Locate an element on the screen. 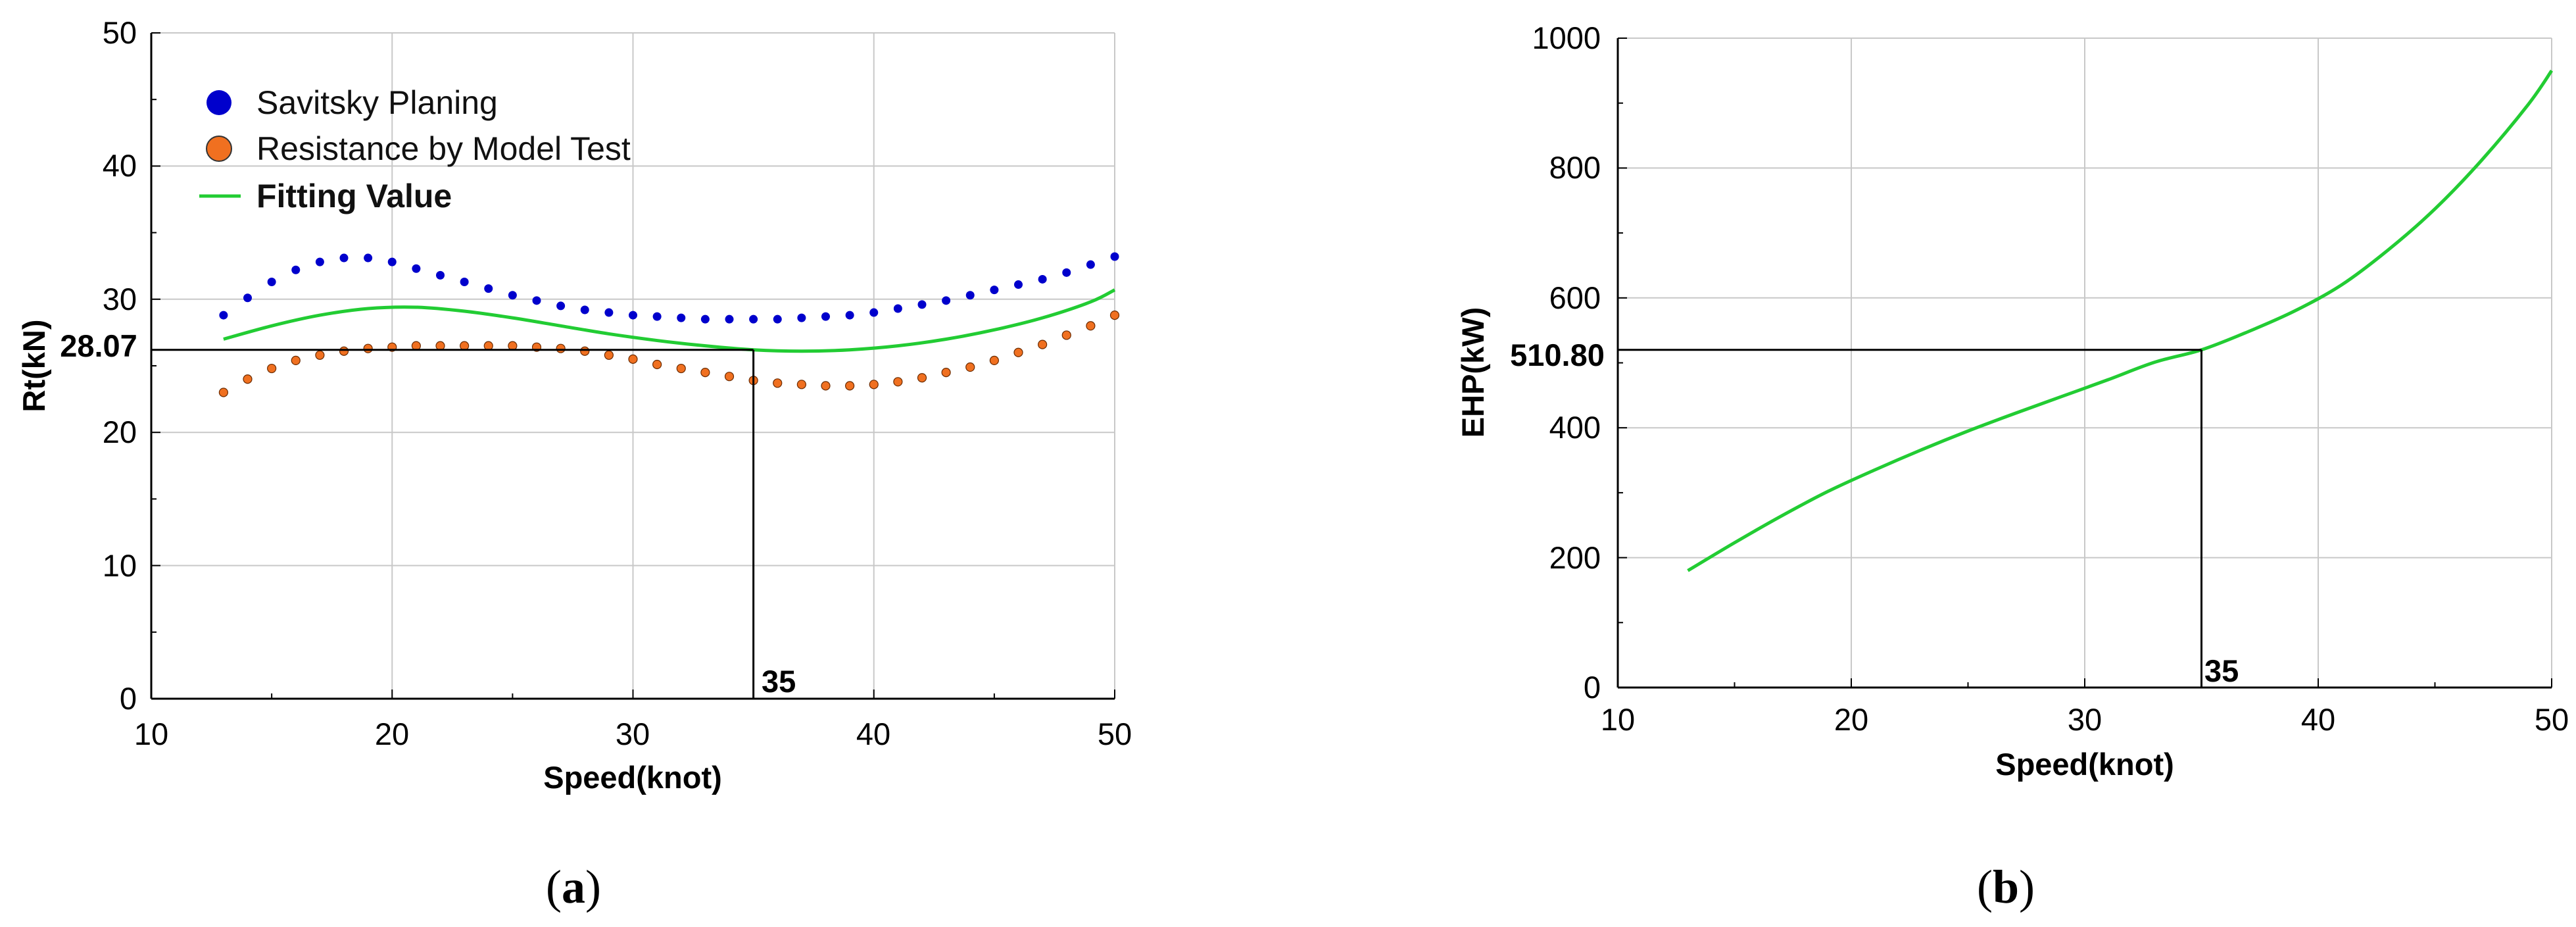  chart-a-xtick: 30 is located at coordinates (633, 733).